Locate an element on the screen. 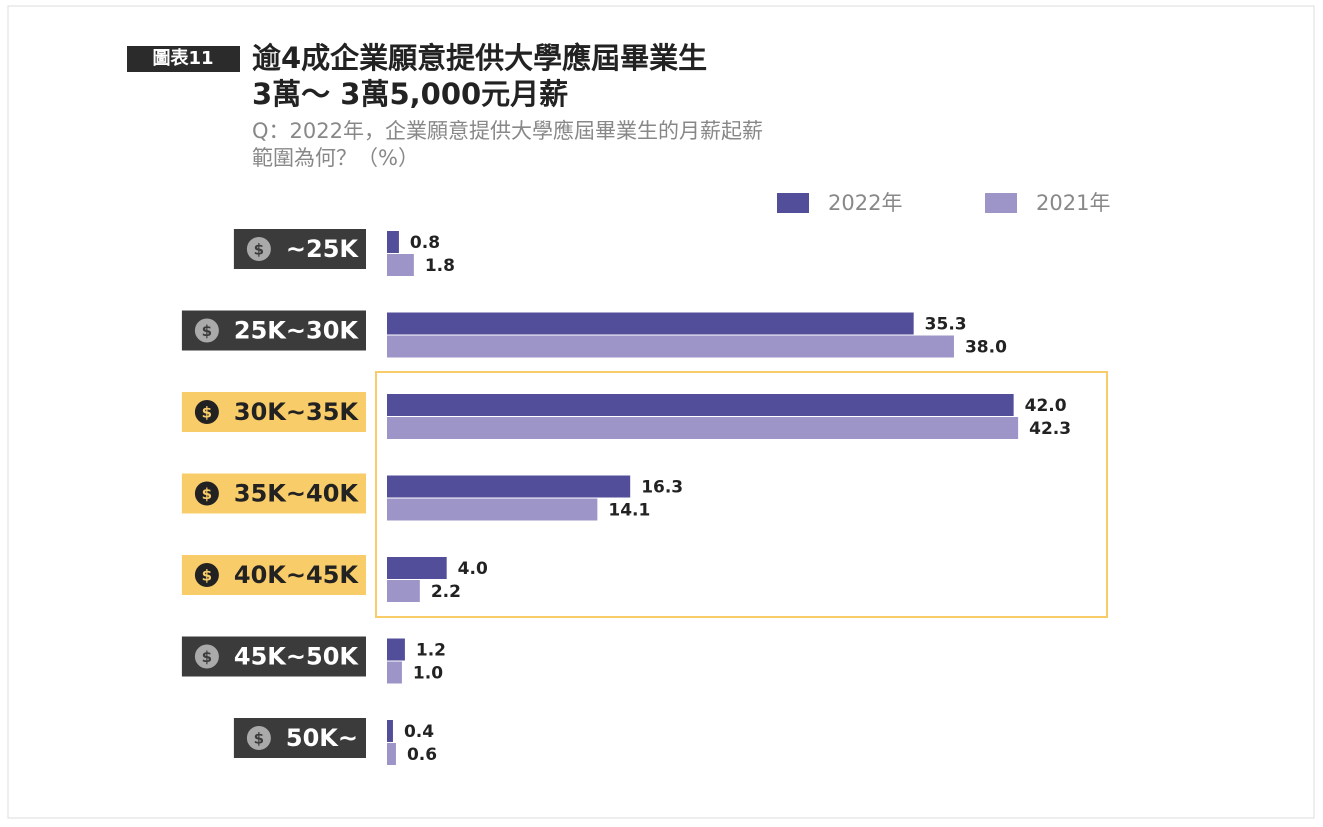 This screenshot has height=827, width=1323. value-label: 35.3 is located at coordinates (946, 325).